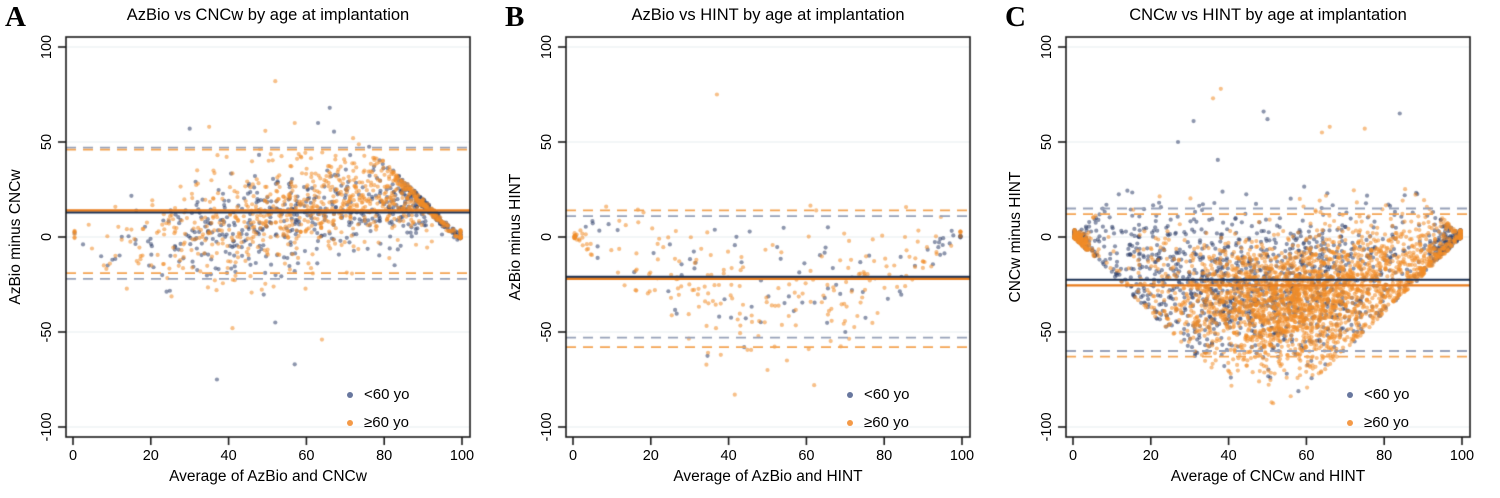 The height and width of the screenshot is (498, 1500). What do you see at coordinates (1268, 15) in the screenshot?
I see `panel-title: CNCw vs HINT by age at implantation` at bounding box center [1268, 15].